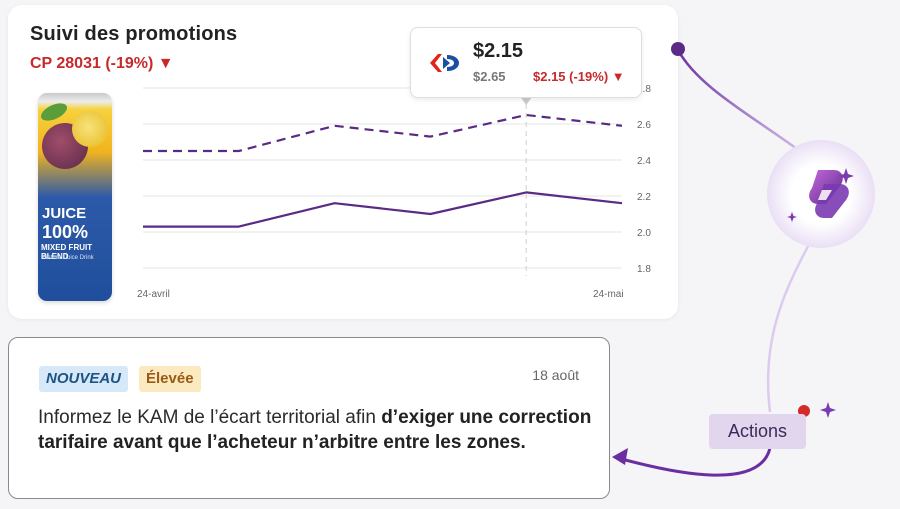 The image size is (900, 509). Describe the element at coordinates (134, 34) in the screenshot. I see `card-title: Suivi des promotions` at that location.